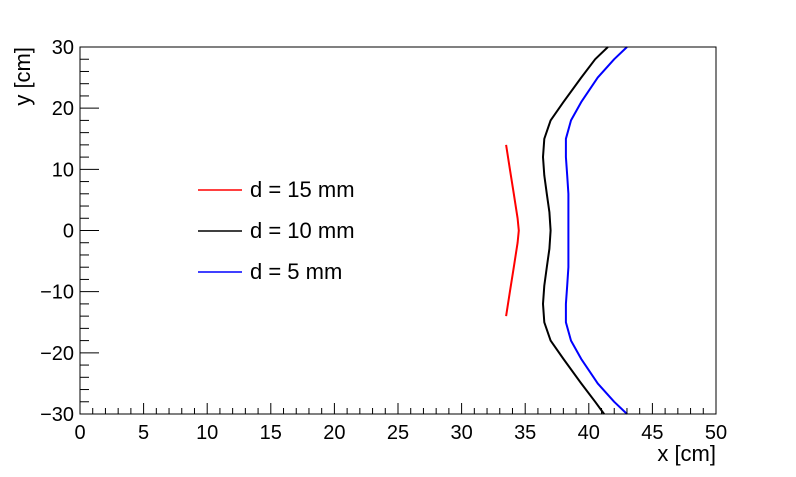  Describe the element at coordinates (79, 433) in the screenshot. I see `x-tick-label: 0` at that location.